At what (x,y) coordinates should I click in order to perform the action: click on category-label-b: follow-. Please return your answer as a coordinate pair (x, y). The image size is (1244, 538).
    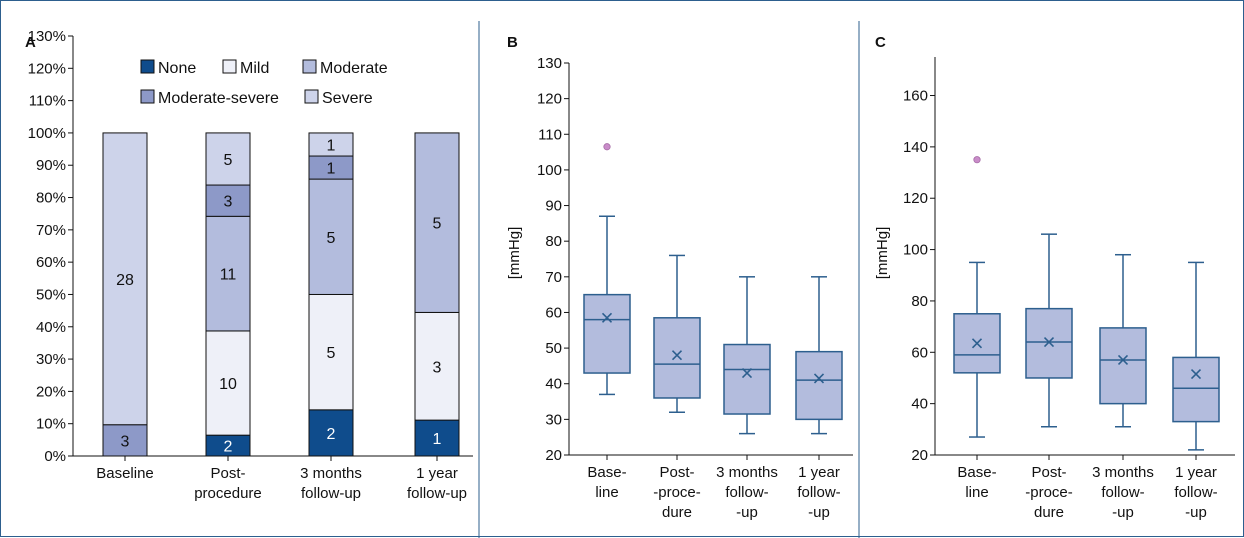
    Looking at the image, I should click on (818, 492).